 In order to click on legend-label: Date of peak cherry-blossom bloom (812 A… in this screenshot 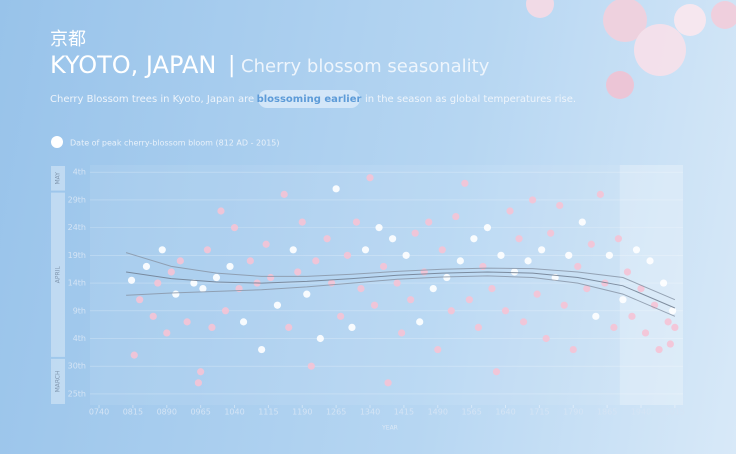, I will do `click(175, 143)`.